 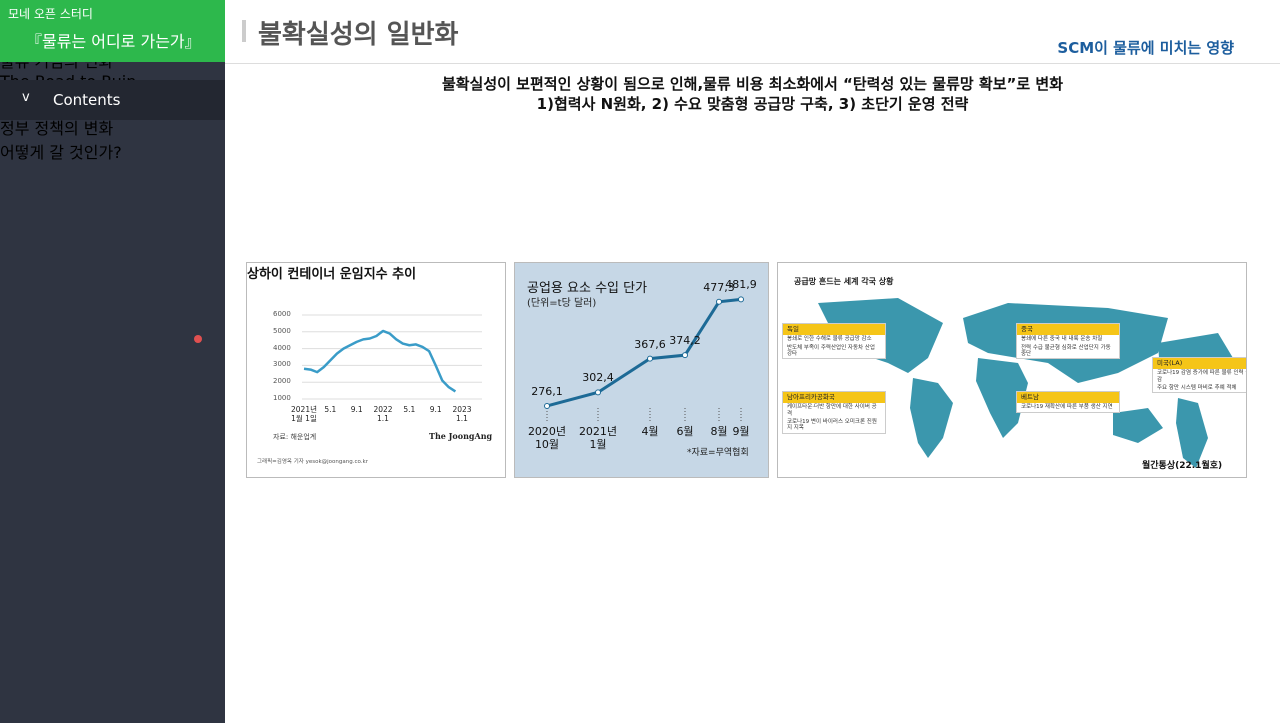 What do you see at coordinates (282, 381) in the screenshot?
I see `y-tick-label: 2000` at bounding box center [282, 381].